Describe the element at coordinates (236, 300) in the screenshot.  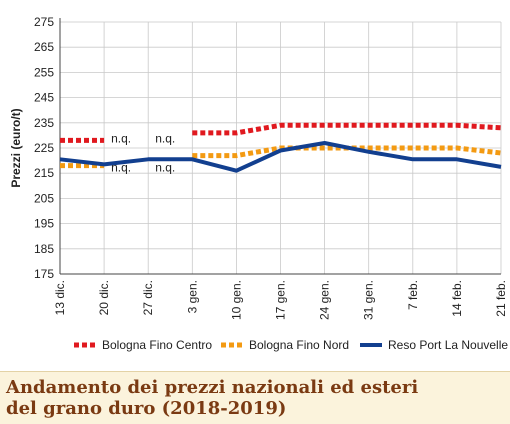
I see `x-tick-label: 10 gen.` at that location.